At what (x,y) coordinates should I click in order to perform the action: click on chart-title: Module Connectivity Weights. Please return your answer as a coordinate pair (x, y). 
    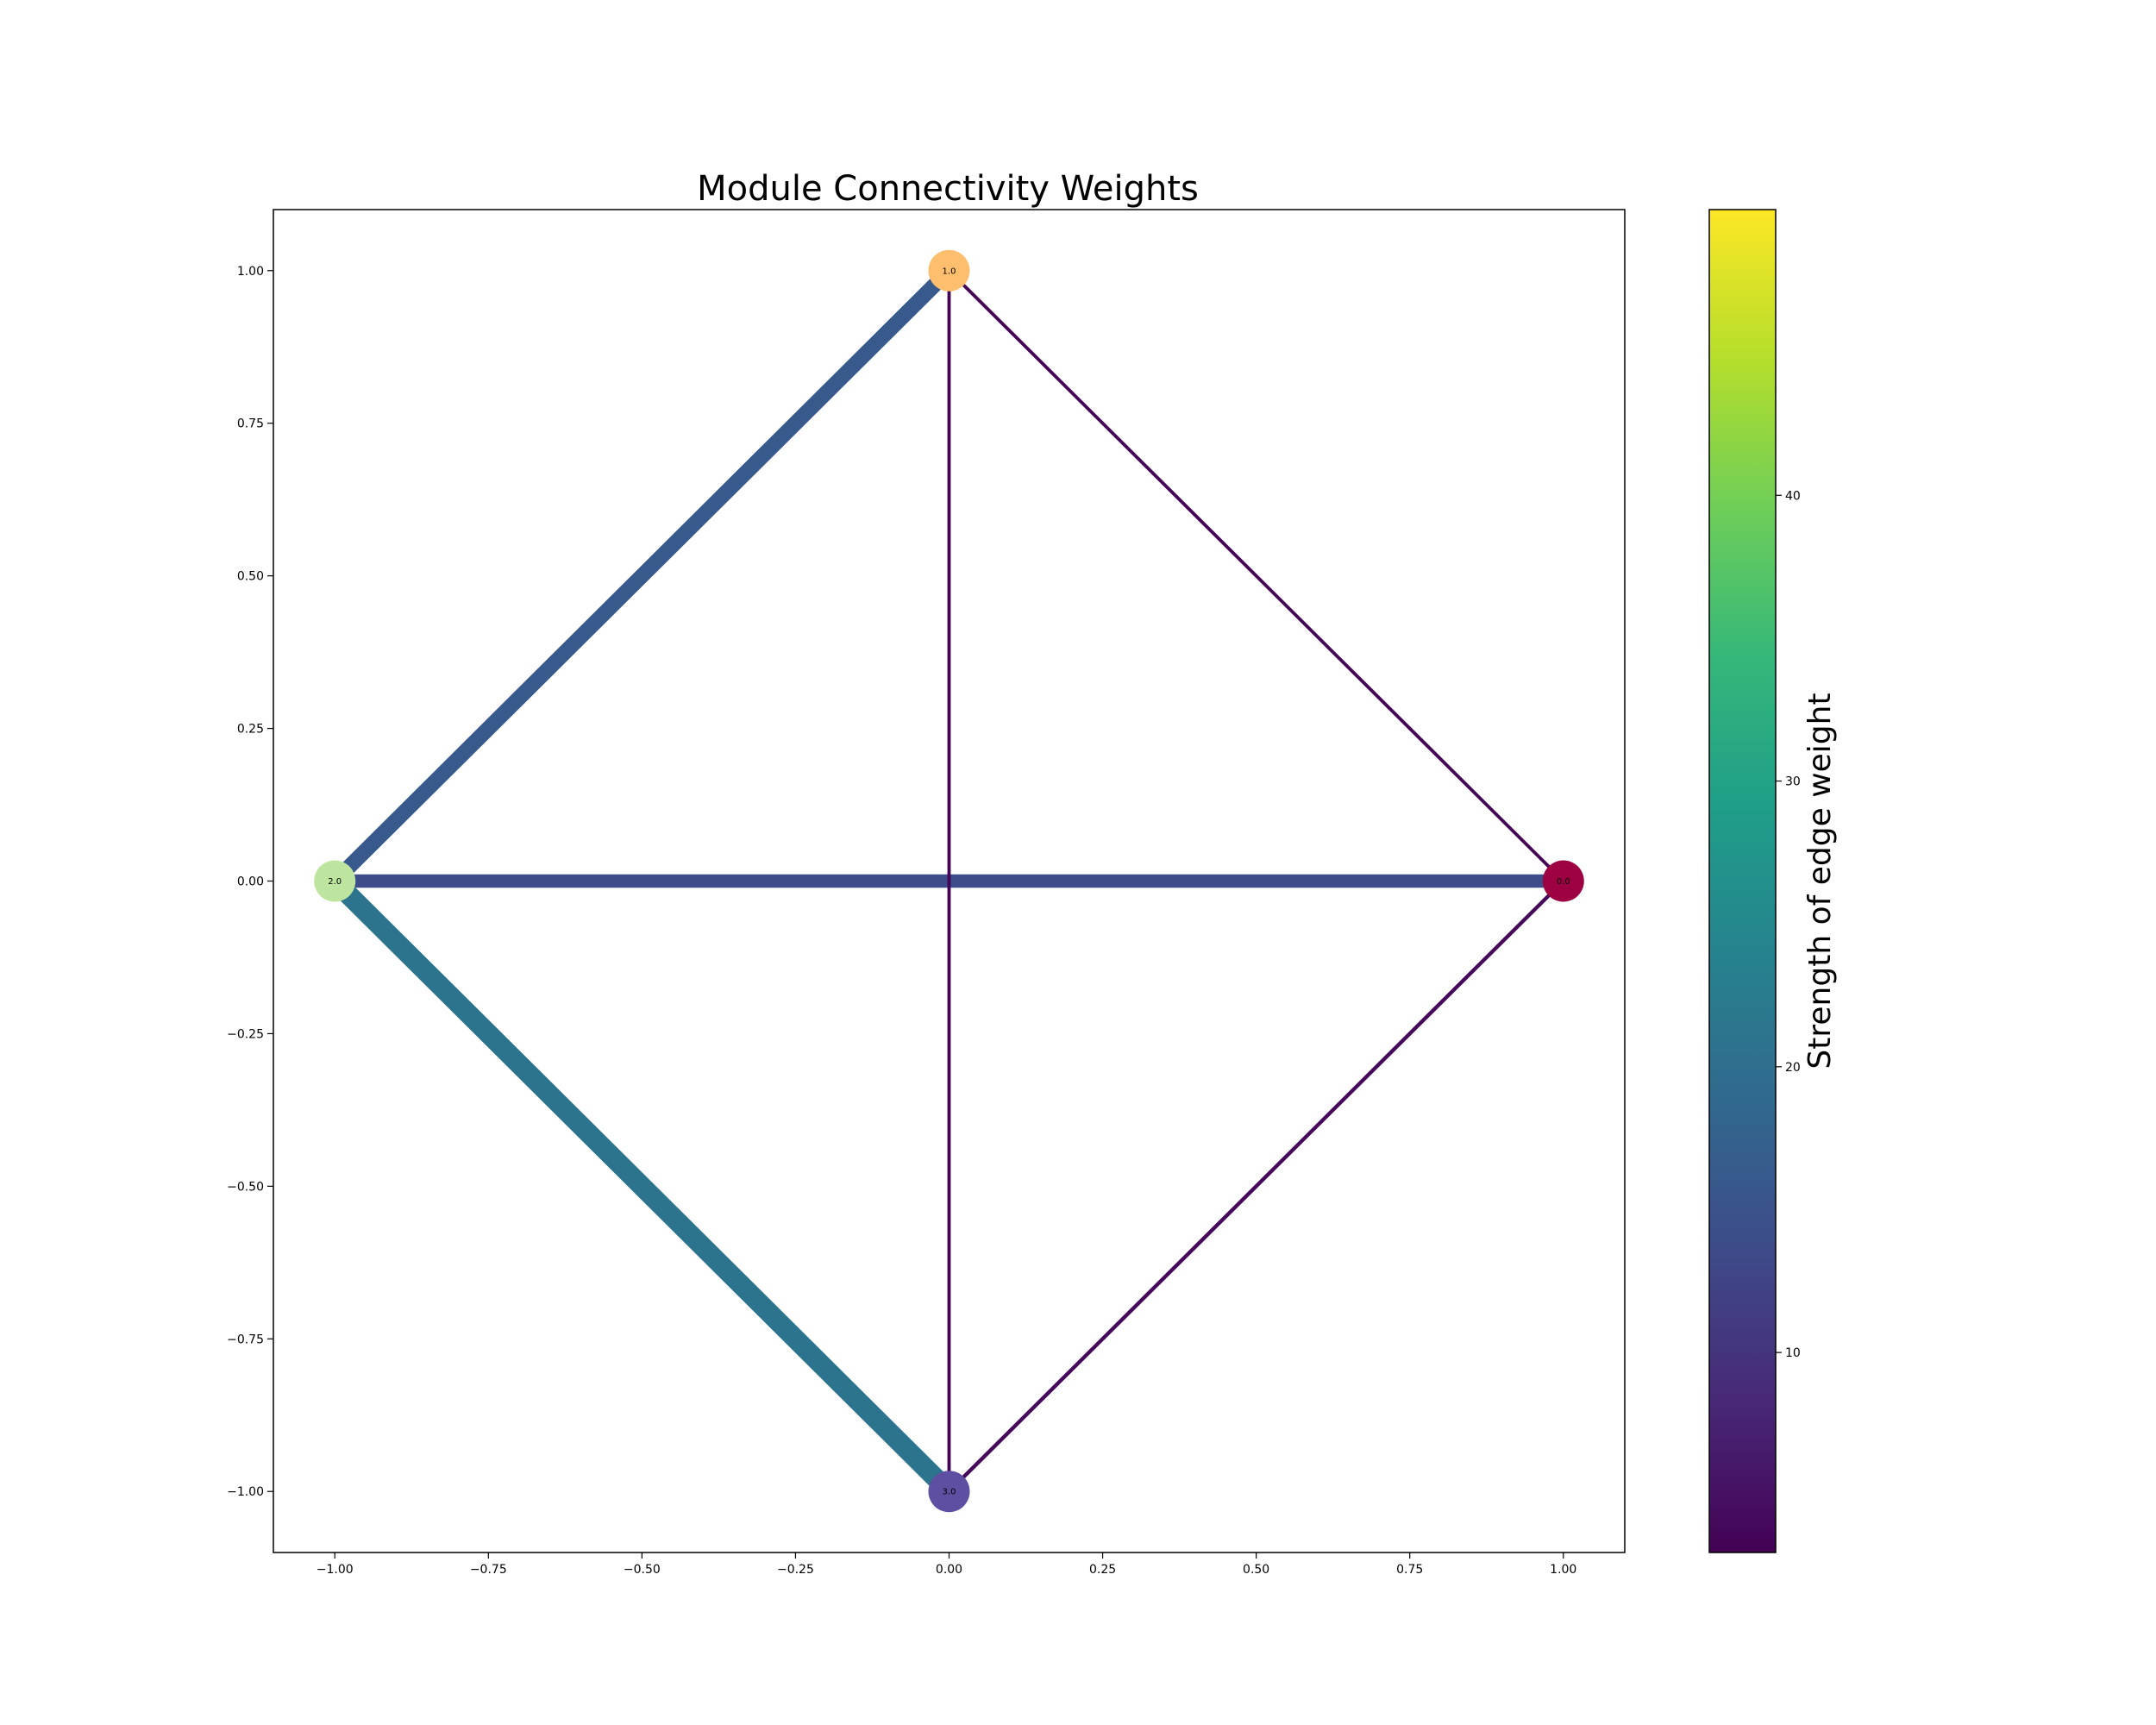
    Looking at the image, I should click on (948, 189).